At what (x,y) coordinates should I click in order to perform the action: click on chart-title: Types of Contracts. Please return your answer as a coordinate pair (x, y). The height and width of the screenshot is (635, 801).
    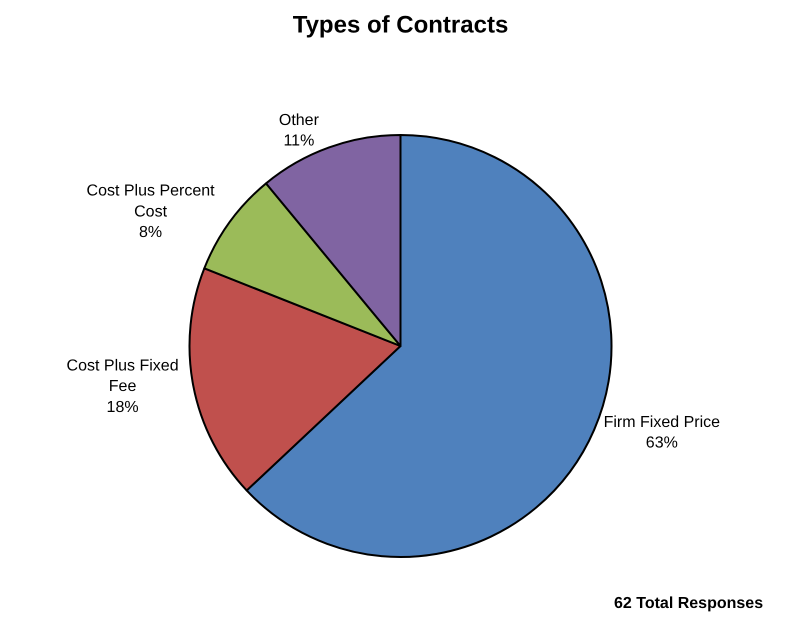
    Looking at the image, I should click on (400, 25).